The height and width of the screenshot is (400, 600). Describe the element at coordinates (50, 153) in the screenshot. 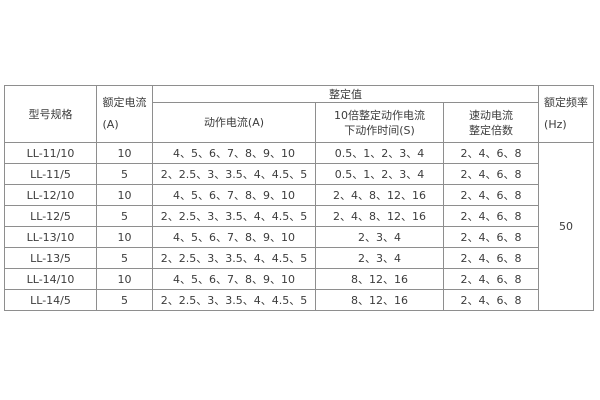

I see `cell-model: LL-11/10` at that location.